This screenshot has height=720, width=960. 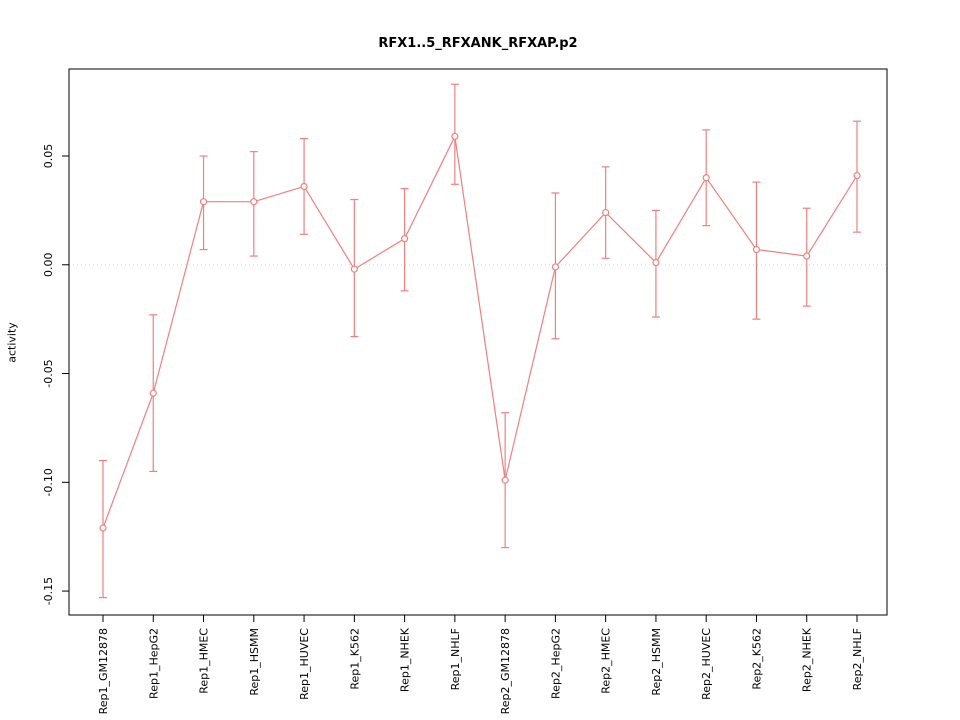 I want to click on x-tick-label: Rep1_NHLF, so click(x=455, y=659).